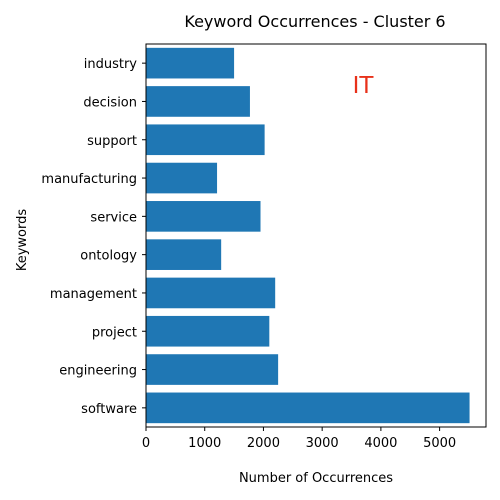 Image resolution: width=500 pixels, height=500 pixels. I want to click on x-axis-ticks: 0 1000 2000 3000 4000 5000, so click(299, 439).